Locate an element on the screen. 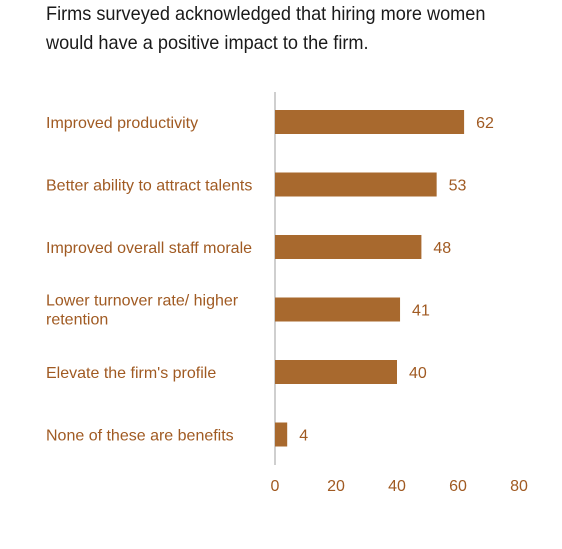 The height and width of the screenshot is (549, 562). x-tick-label: 60 is located at coordinates (458, 486).